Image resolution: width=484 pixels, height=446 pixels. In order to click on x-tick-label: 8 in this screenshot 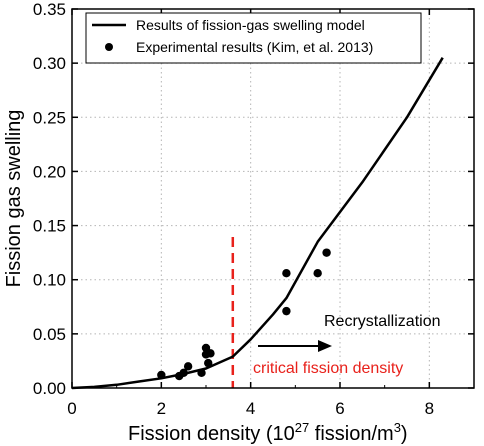, I will do `click(429, 408)`.